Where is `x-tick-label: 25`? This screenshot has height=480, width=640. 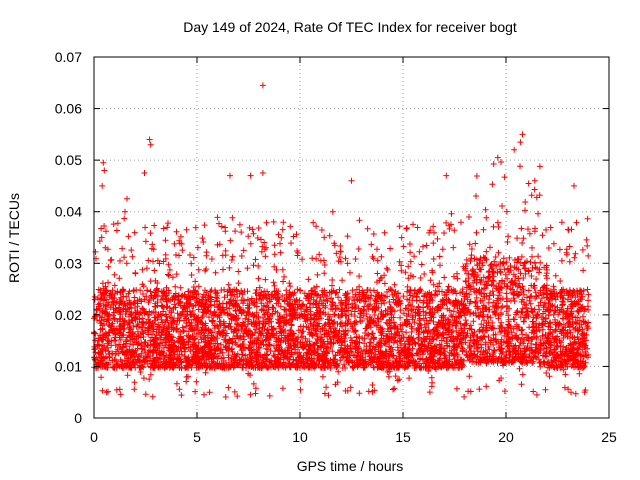
x-tick-label: 25 is located at coordinates (609, 437).